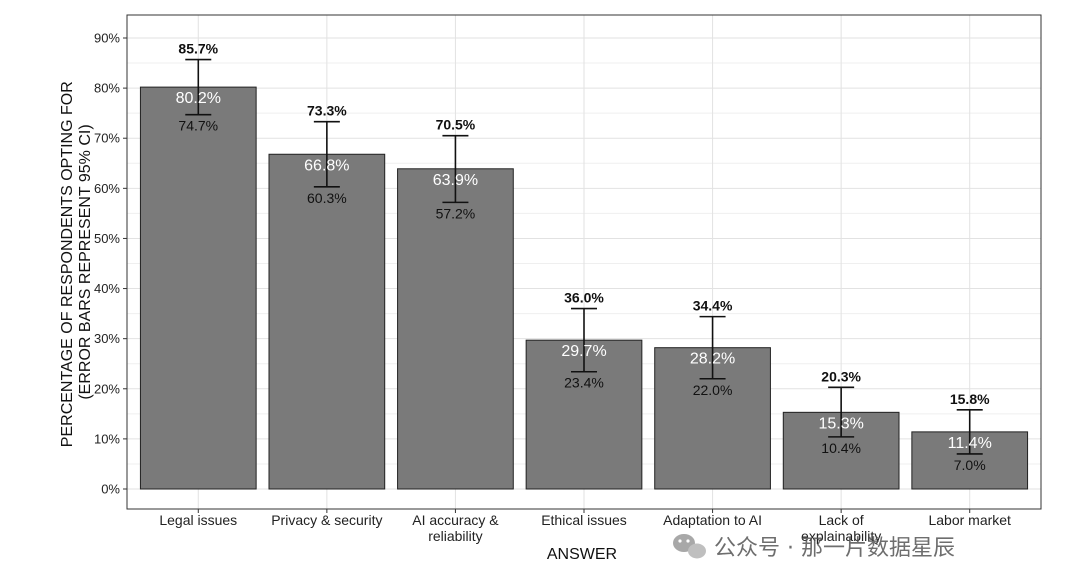 Image resolution: width=1078 pixels, height=588 pixels. Describe the element at coordinates (969, 520) in the screenshot. I see `x-tick-label: Labor market` at that location.